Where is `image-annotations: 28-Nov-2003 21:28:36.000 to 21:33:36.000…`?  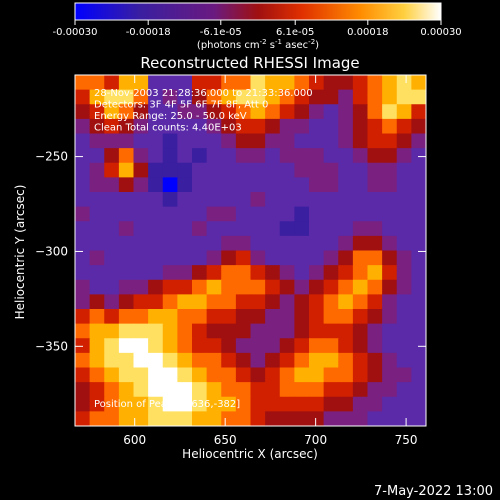 image-annotations: 28-Nov-2003 21:28:36.000 to 21:33:36.000… is located at coordinates (203, 111).